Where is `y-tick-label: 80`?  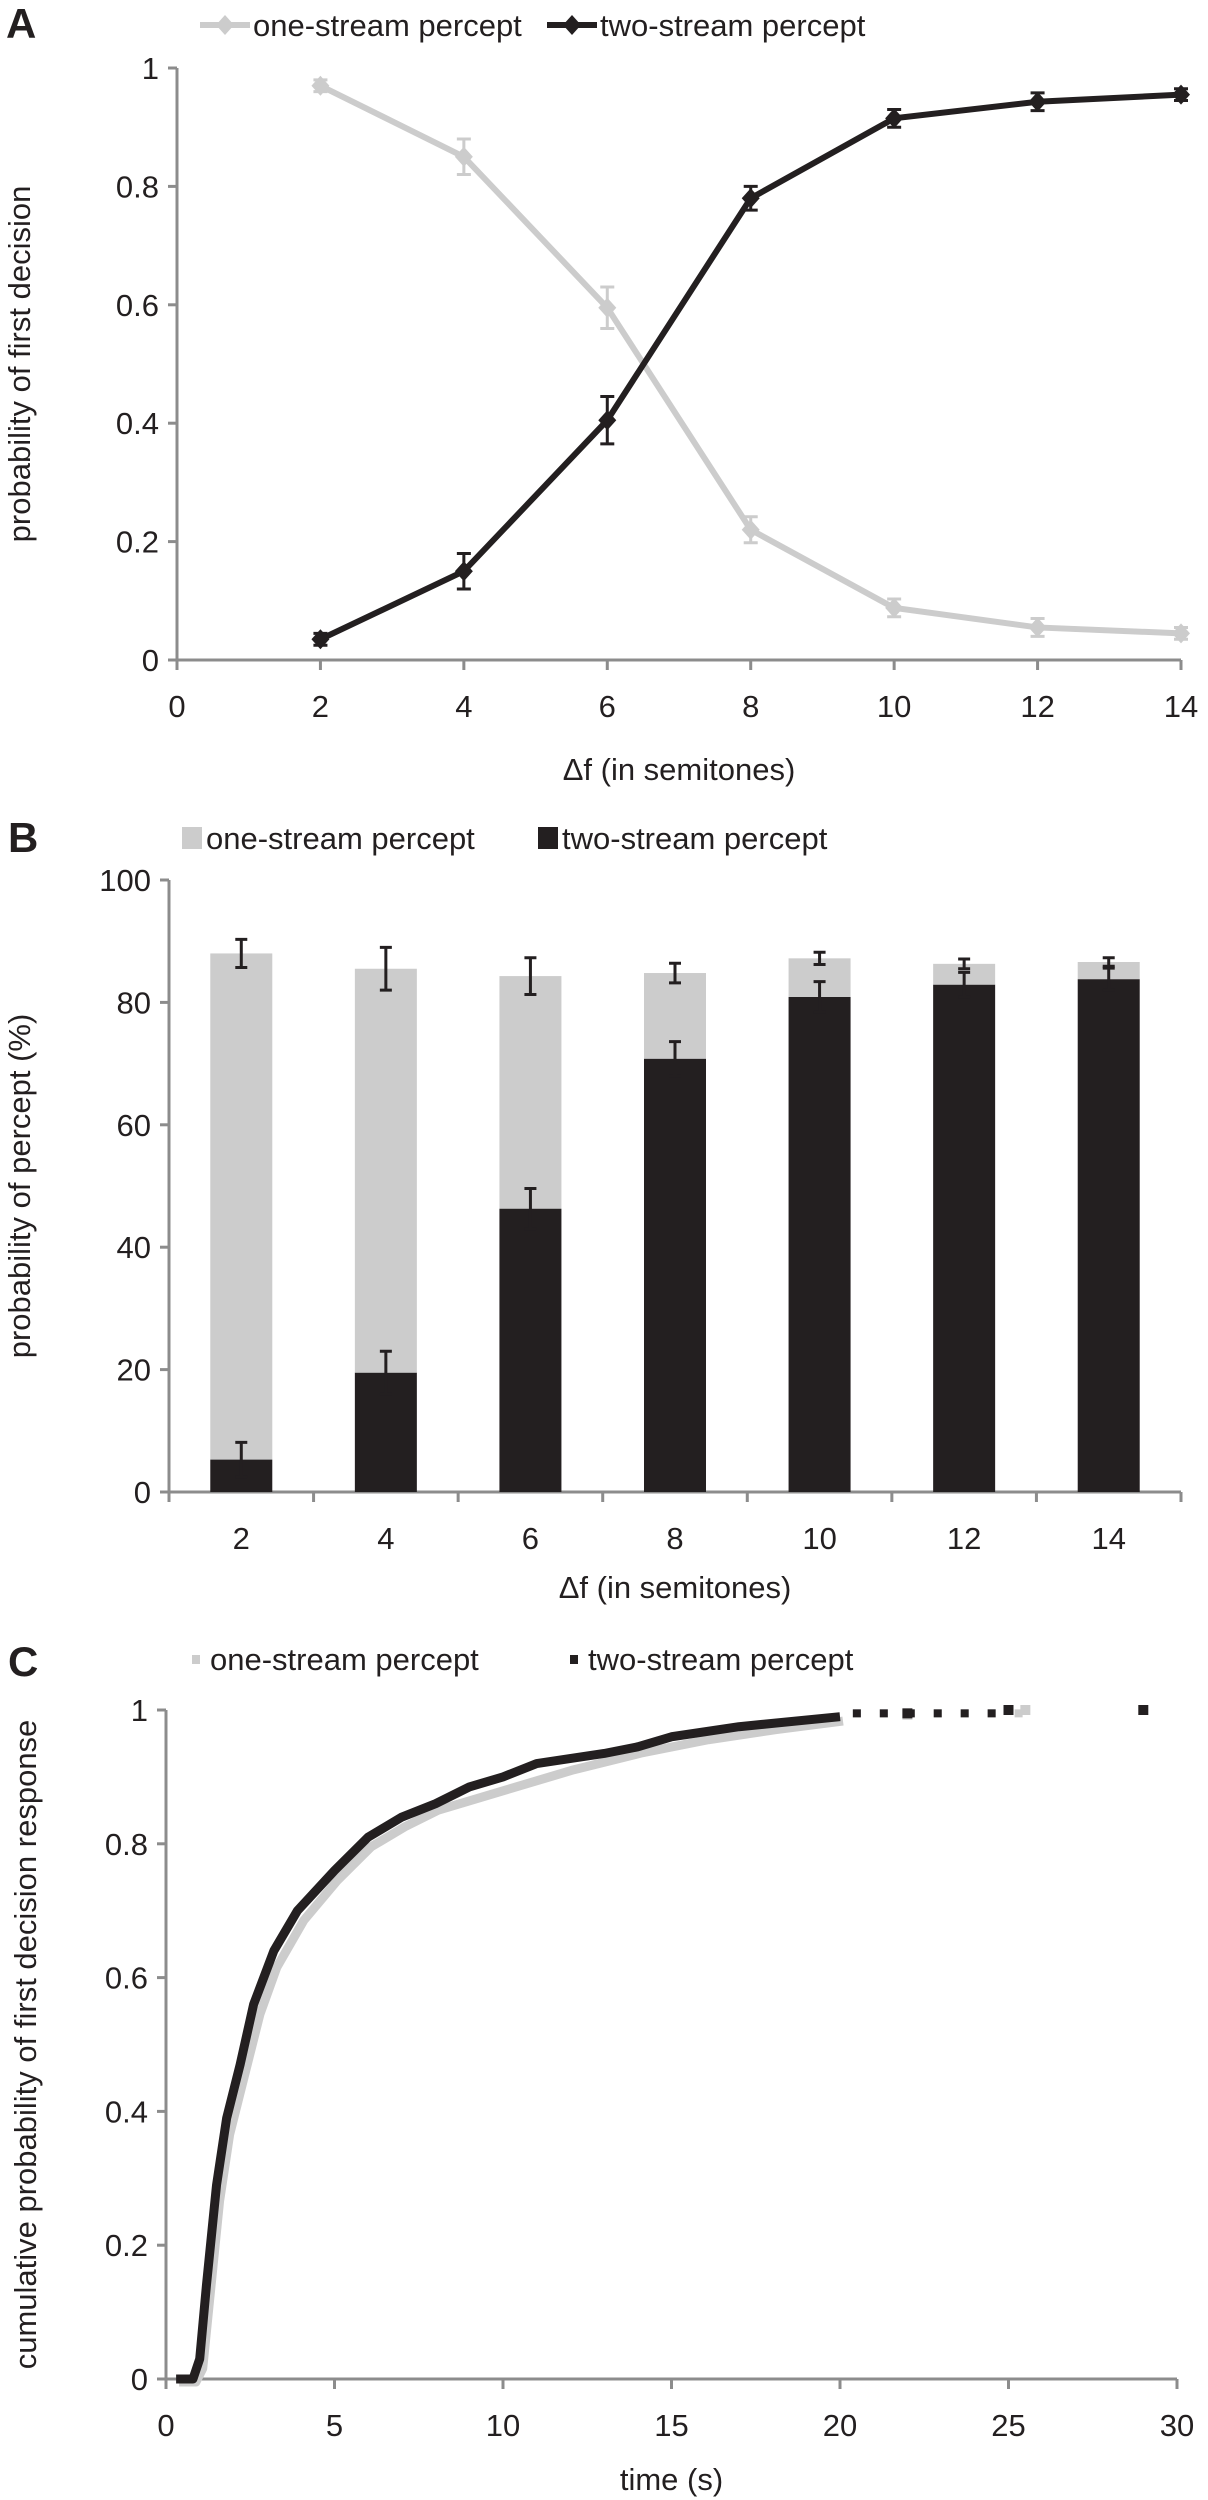 y-tick-label: 80 is located at coordinates (134, 1002).